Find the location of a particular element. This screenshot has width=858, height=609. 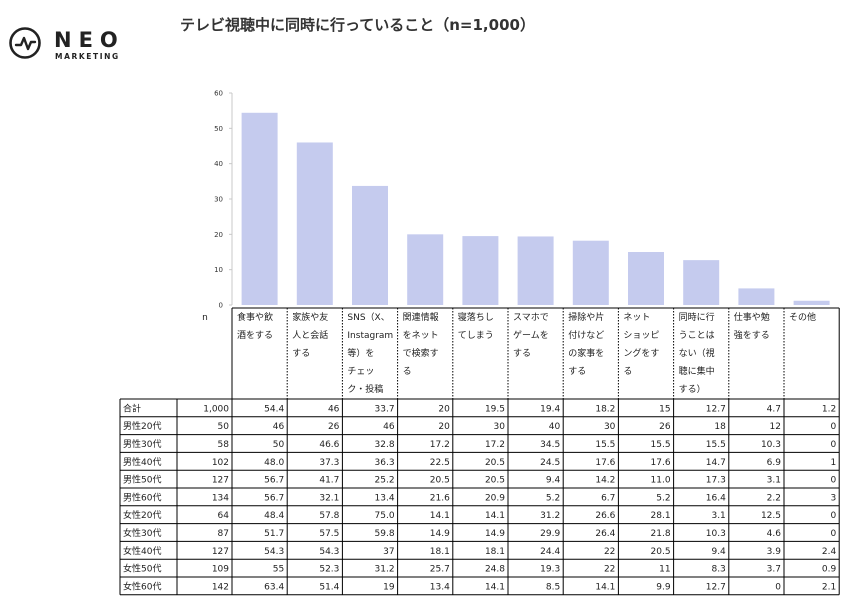

category-label-line: チェッ is located at coordinates (360, 371).